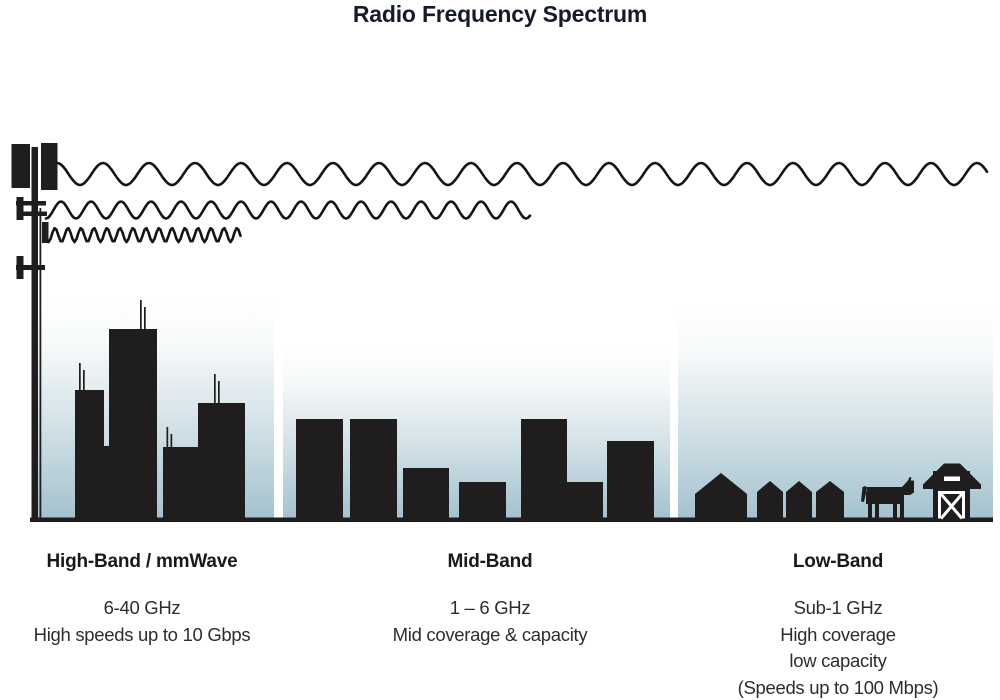  I want to click on cow-icon, so click(887, 497).